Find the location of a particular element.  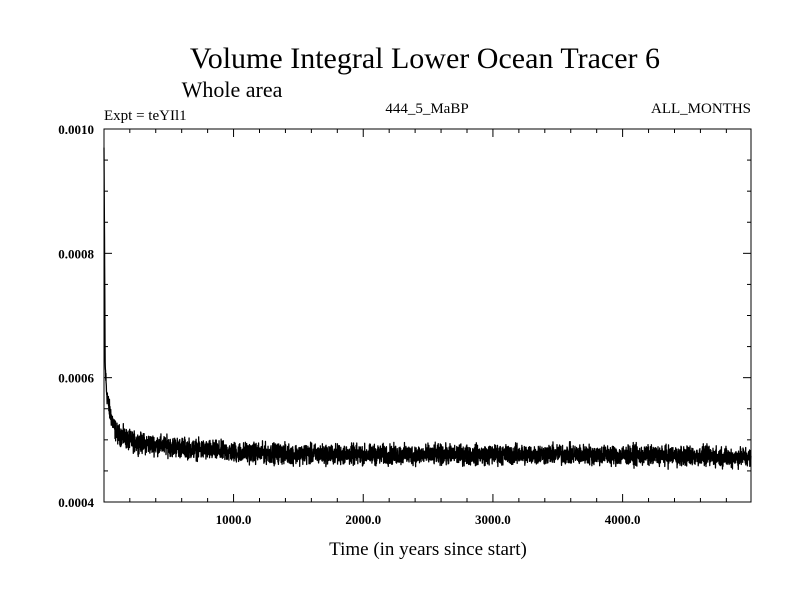

x-axis-label: Time (in years since start) is located at coordinates (428, 549).